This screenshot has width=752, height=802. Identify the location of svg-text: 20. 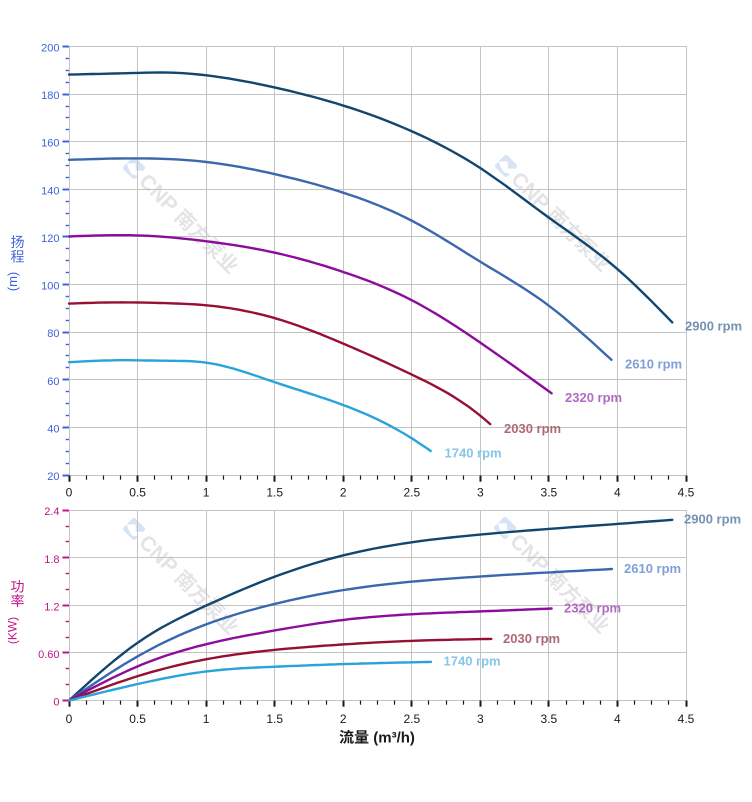
(53, 477).